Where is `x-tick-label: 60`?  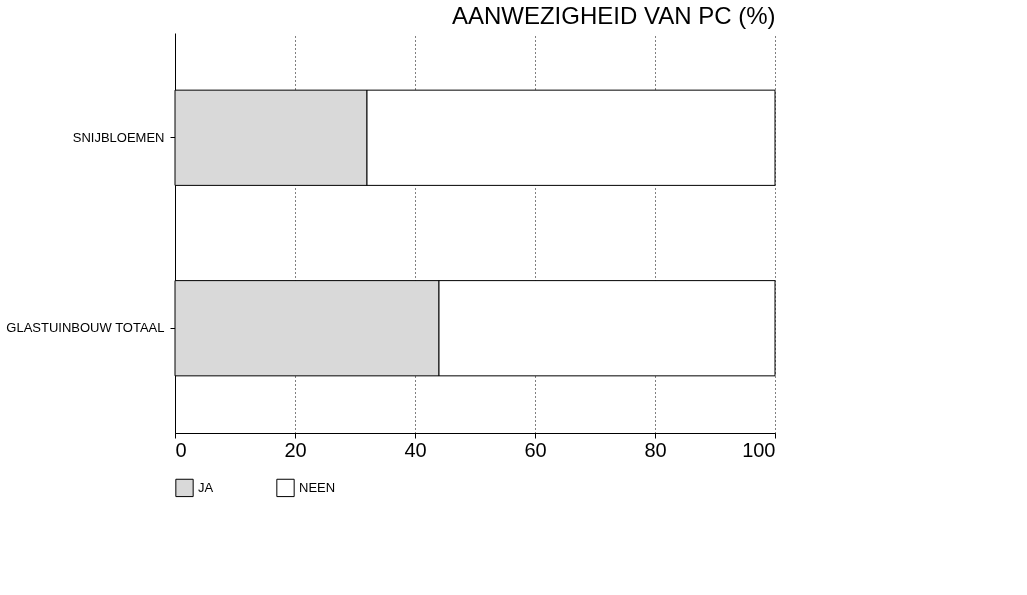 x-tick-label: 60 is located at coordinates (535, 449).